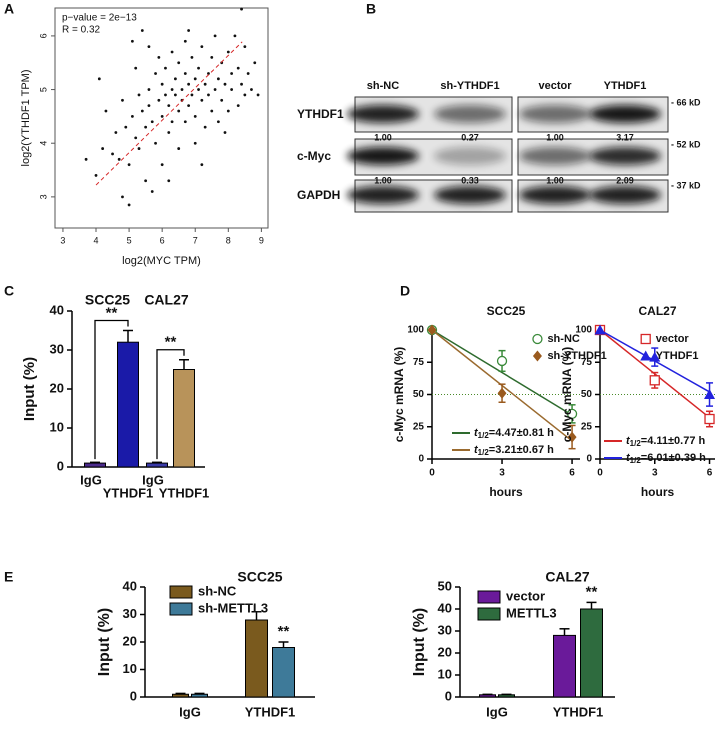 This screenshot has height=756, width=724. What do you see at coordinates (57, 387) in the screenshot?
I see `y-tick-label: 20` at bounding box center [57, 387].